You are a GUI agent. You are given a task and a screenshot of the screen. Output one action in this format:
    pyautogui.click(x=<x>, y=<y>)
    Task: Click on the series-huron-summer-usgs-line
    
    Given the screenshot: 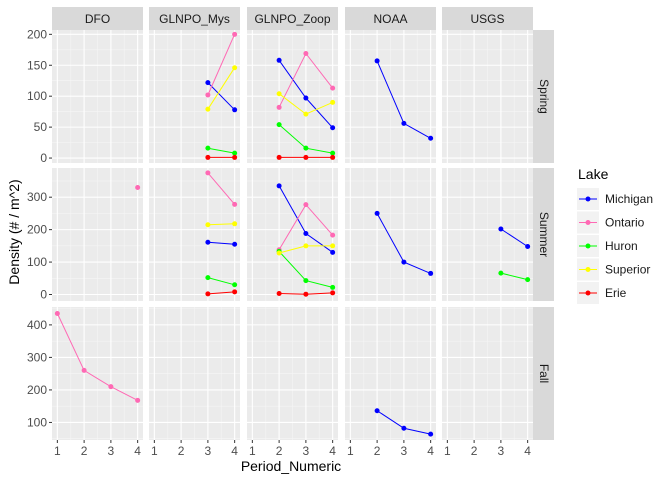 What is the action you would take?
    pyautogui.click(x=514, y=276)
    